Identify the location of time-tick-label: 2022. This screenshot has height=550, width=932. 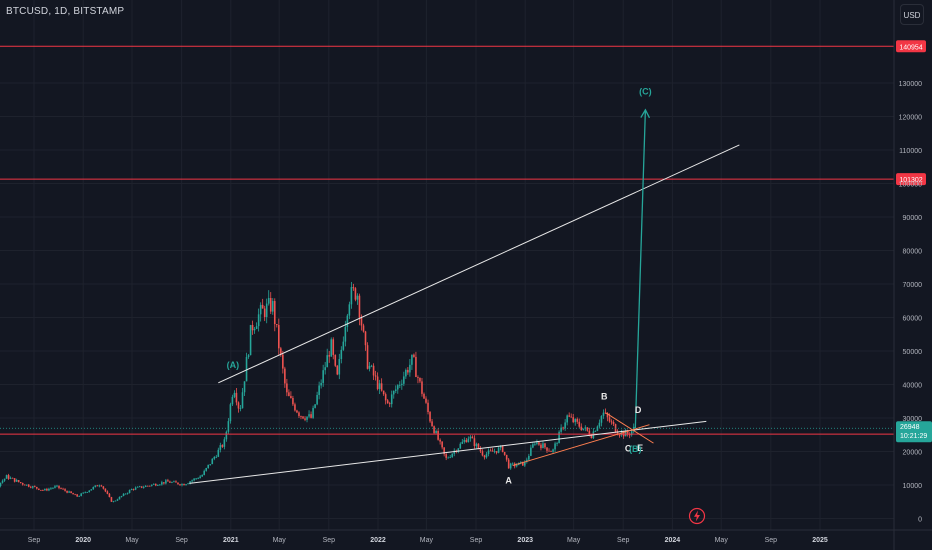
(378, 540).